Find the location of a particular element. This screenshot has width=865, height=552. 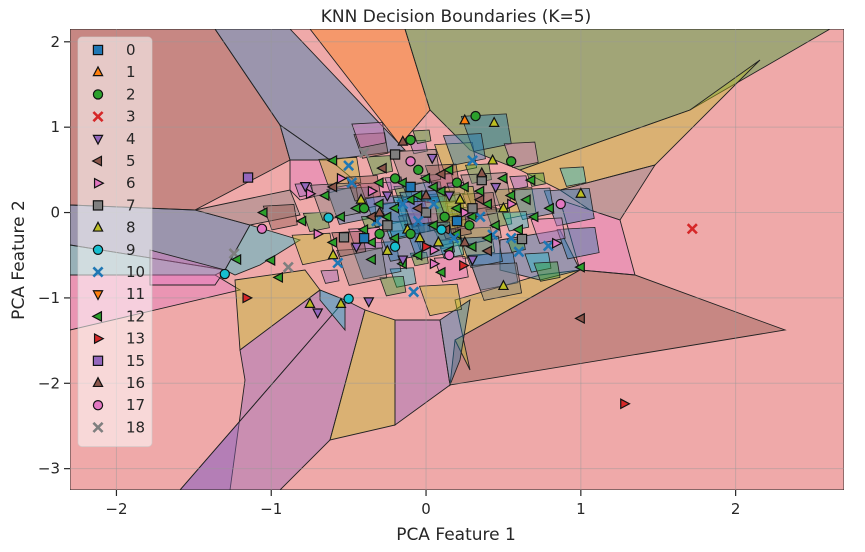

x-tick-label: −1 is located at coordinates (271, 509).